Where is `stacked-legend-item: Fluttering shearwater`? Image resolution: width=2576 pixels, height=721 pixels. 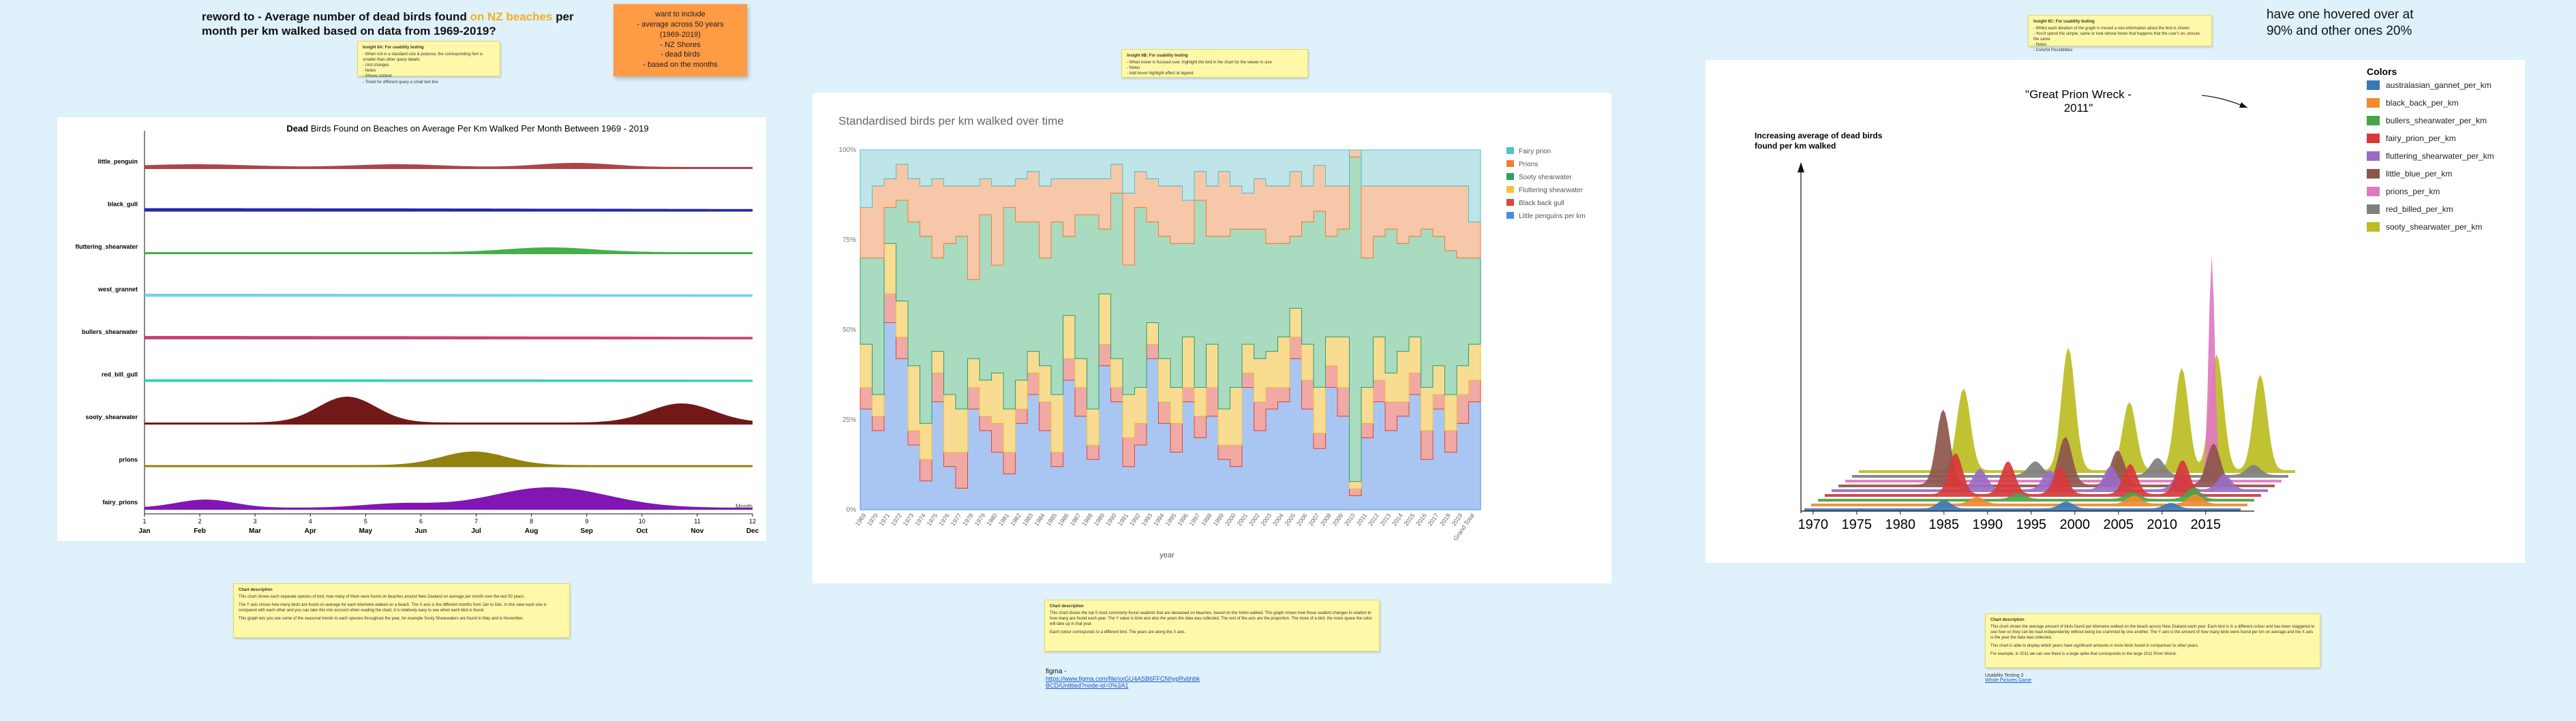
stacked-legend-item: Fluttering shearwater is located at coordinates (1551, 190).